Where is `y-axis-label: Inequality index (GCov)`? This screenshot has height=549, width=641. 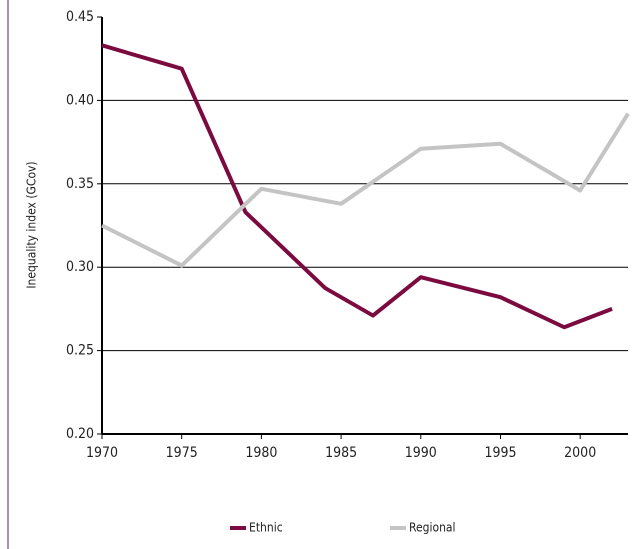 y-axis-label: Inequality index (GCov) is located at coordinates (32, 224).